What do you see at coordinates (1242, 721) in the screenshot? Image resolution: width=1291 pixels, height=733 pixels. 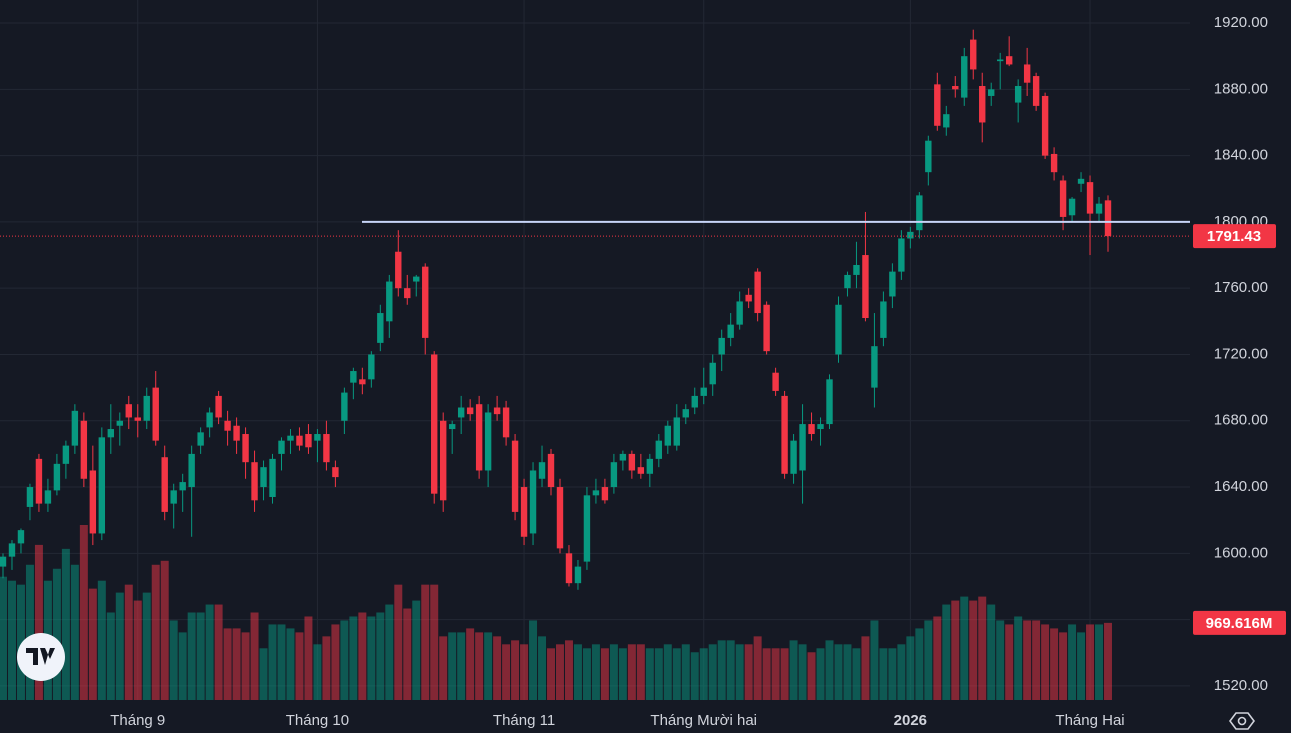 I see `settings-icon` at bounding box center [1242, 721].